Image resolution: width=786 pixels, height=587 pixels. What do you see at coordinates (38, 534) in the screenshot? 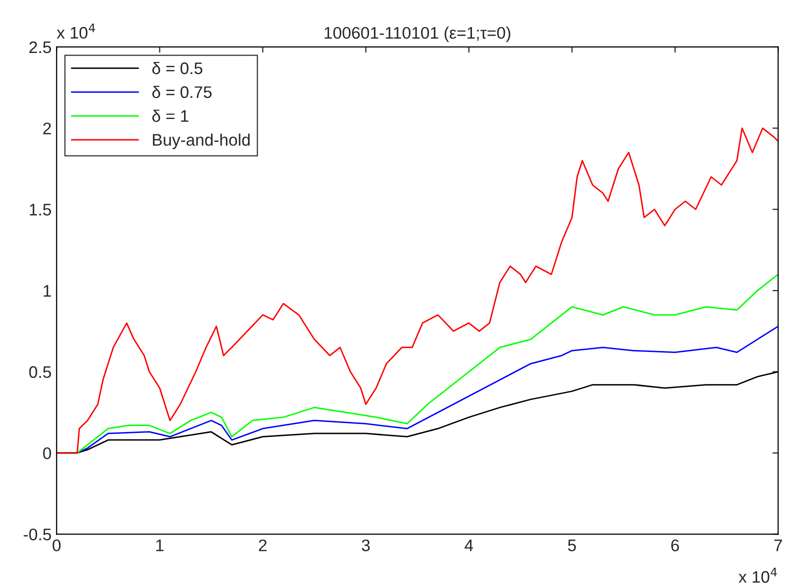
I see `y-tick-label: -0.5` at bounding box center [38, 534].